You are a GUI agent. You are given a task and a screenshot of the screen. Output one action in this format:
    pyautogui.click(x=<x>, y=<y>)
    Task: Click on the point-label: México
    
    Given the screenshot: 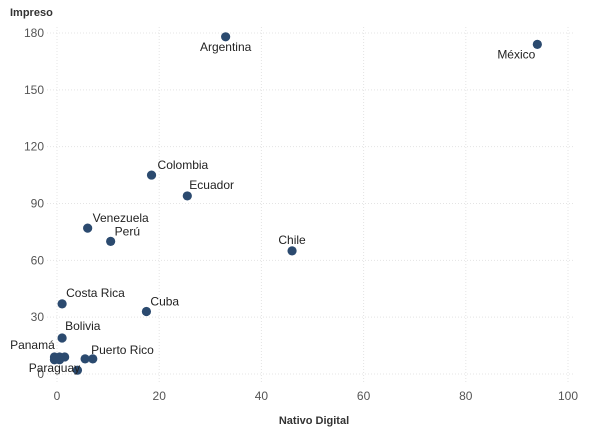 What is the action you would take?
    pyautogui.click(x=516, y=54)
    